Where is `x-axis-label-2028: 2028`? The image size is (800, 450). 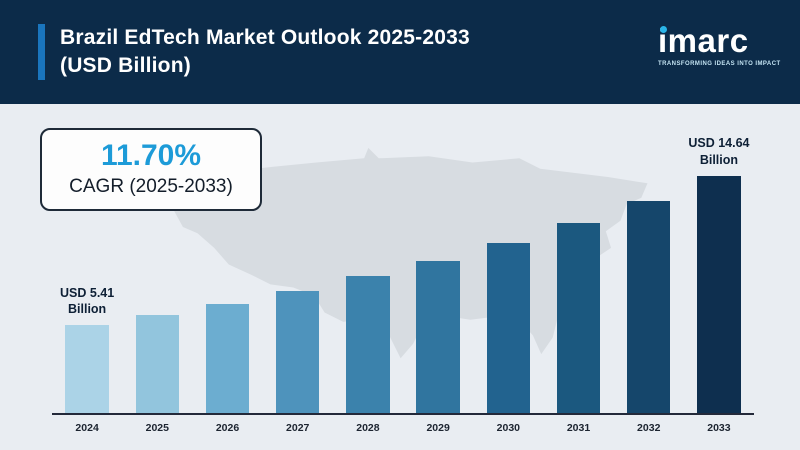 x-axis-label-2028: 2028 is located at coordinates (368, 428).